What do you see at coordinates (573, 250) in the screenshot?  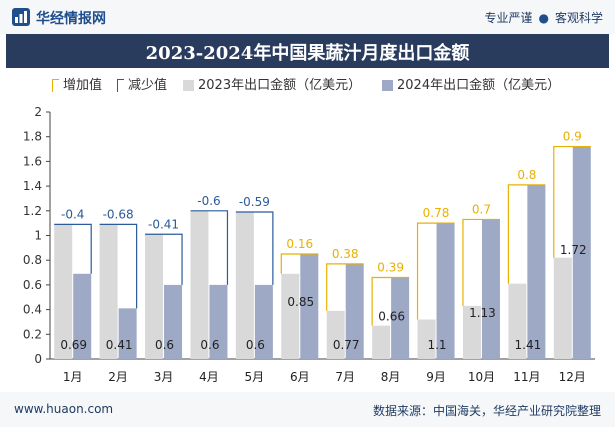 I see `value-label-2024: 1.72` at bounding box center [573, 250].